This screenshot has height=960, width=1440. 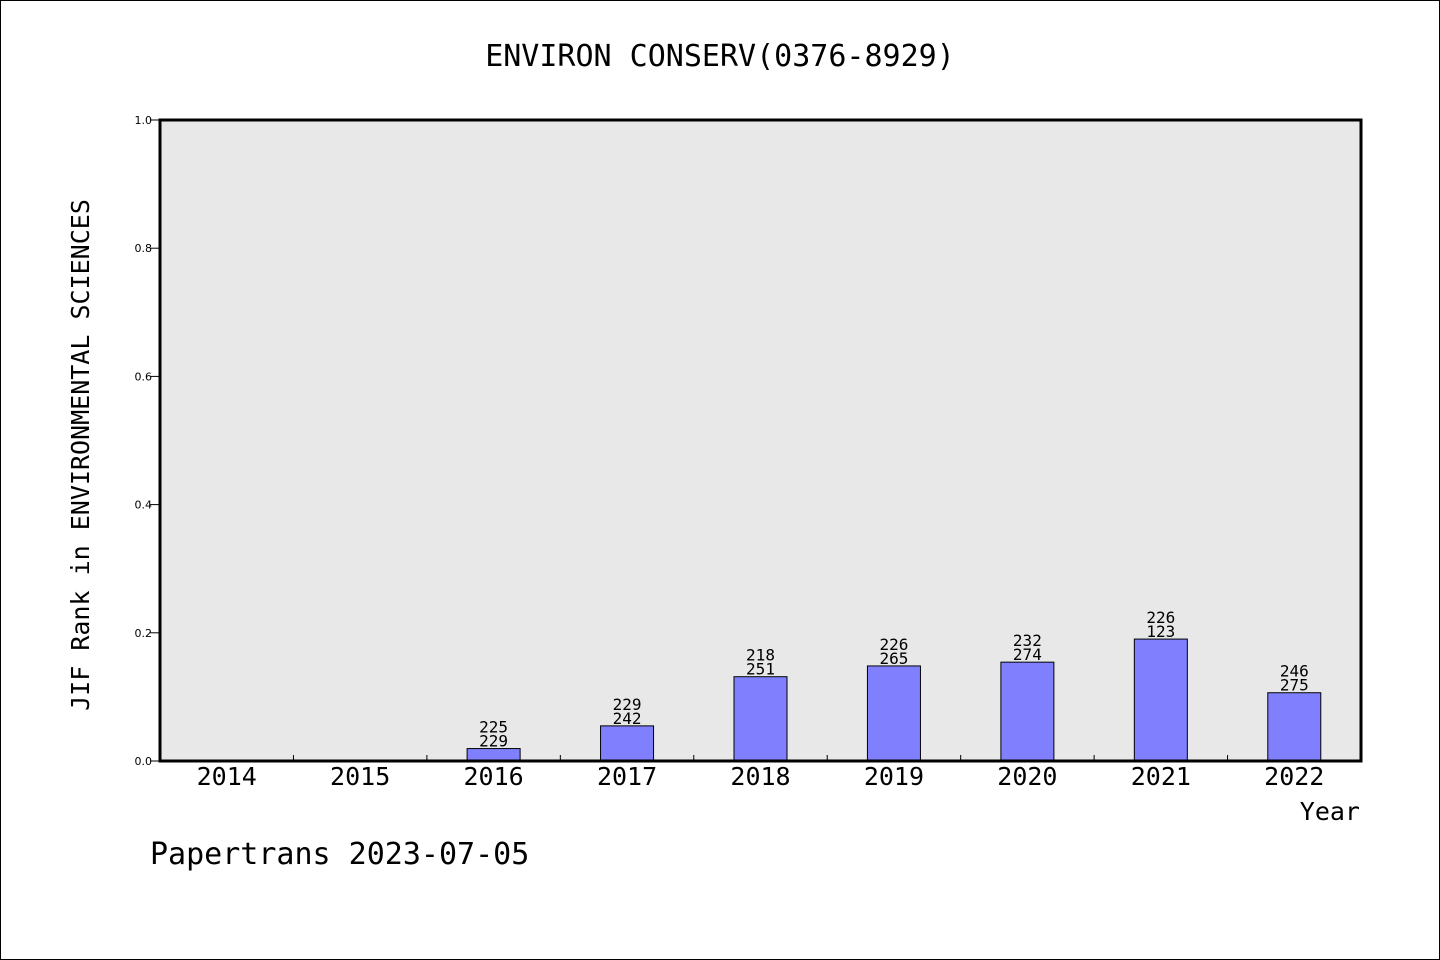 I want to click on data-label-upper: 225, so click(x=493, y=727).